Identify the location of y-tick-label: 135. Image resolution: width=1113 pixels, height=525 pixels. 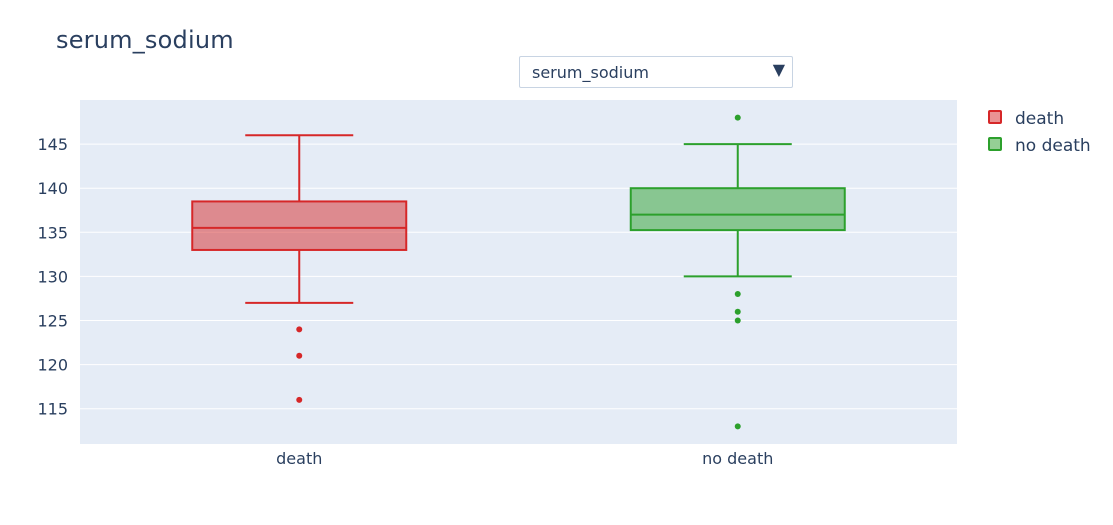
(52, 232).